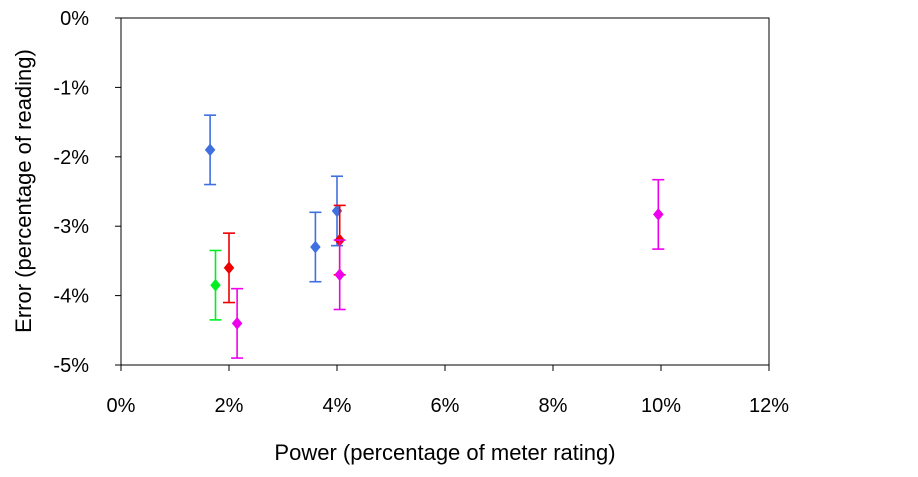 The image size is (918, 477). I want to click on y-axis: 0% -1% -2% -3% -4% -5%, so click(87, 192).